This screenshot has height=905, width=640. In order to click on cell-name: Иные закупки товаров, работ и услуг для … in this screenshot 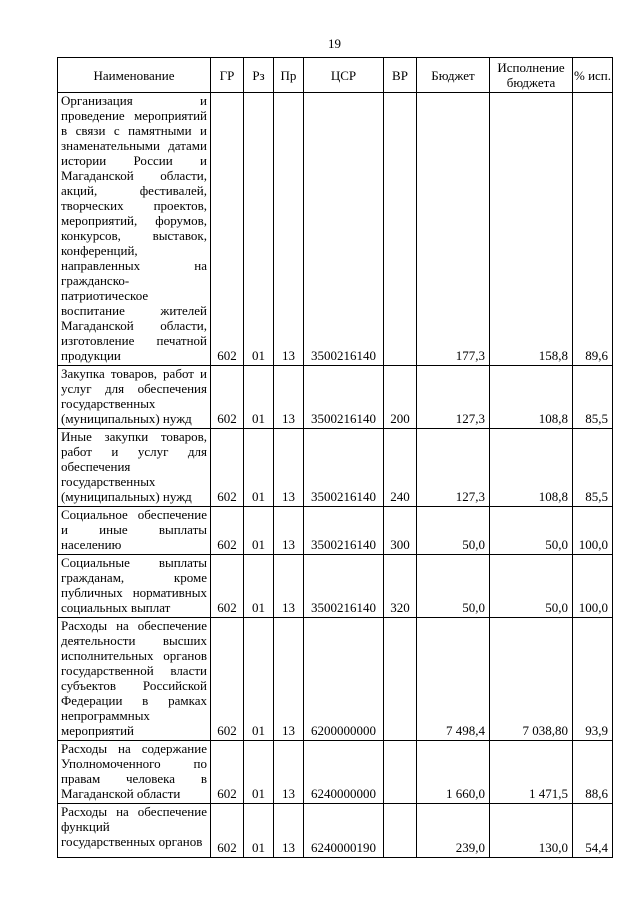, I will do `click(134, 467)`.